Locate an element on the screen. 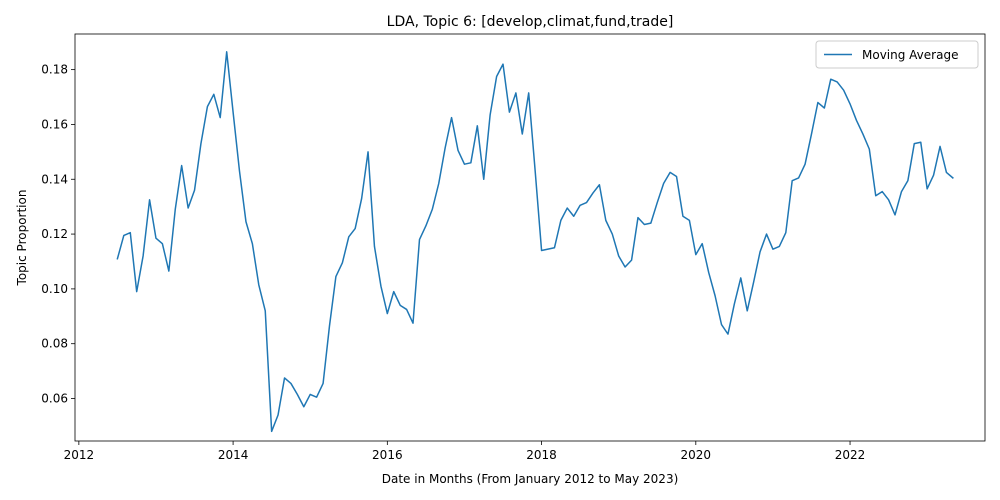 This screenshot has height=500, width=1000. legend-box is located at coordinates (897, 54).